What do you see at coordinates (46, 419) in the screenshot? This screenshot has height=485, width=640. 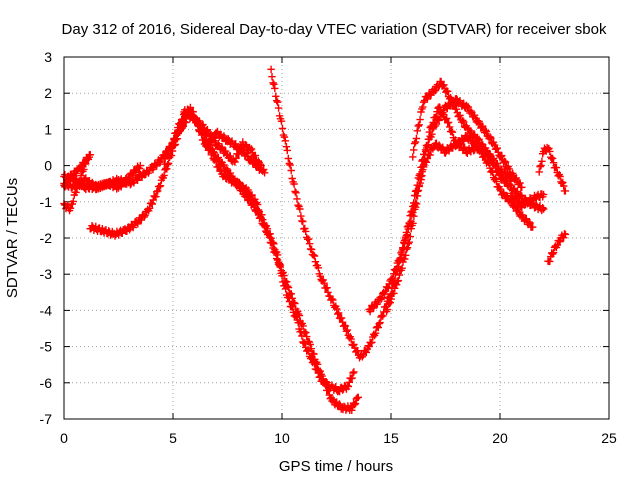 I see `y-tick-label: -7` at bounding box center [46, 419].